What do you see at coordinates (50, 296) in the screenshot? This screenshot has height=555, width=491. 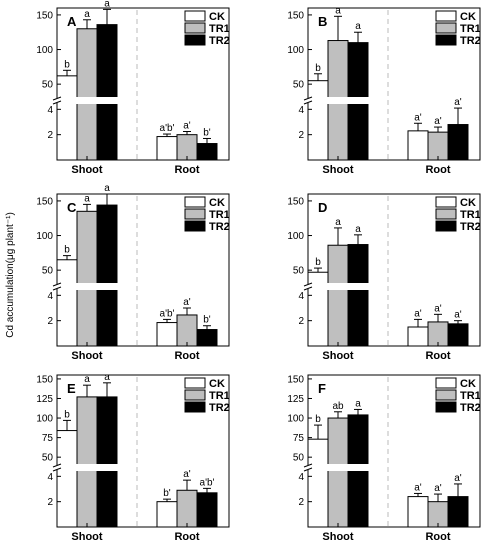 I see `y-tick-label: 4` at bounding box center [50, 296].